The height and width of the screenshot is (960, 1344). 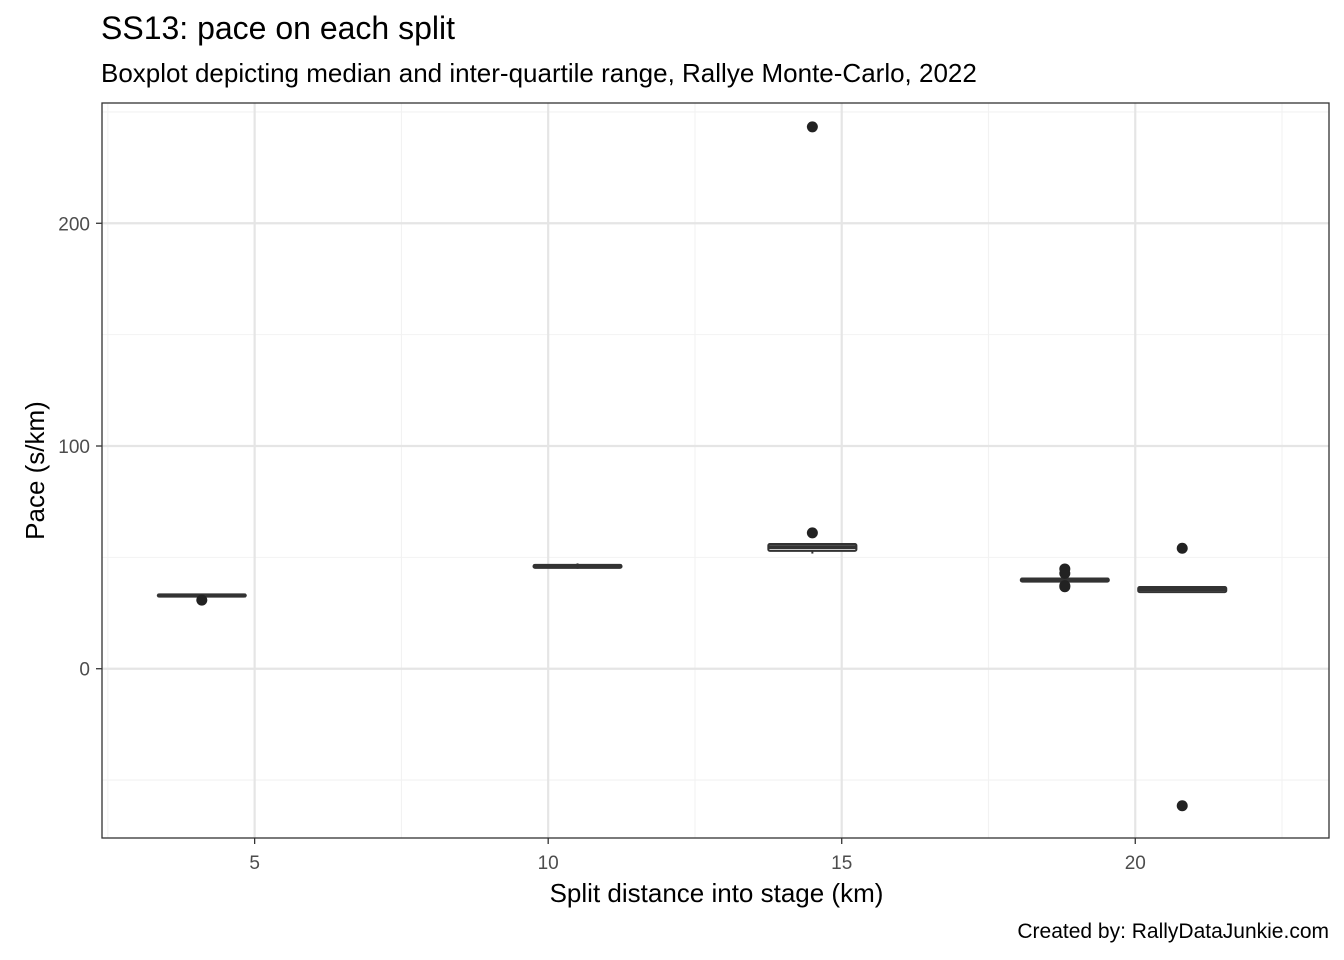 What do you see at coordinates (84, 670) in the screenshot?
I see `y-tick-label: 0` at bounding box center [84, 670].